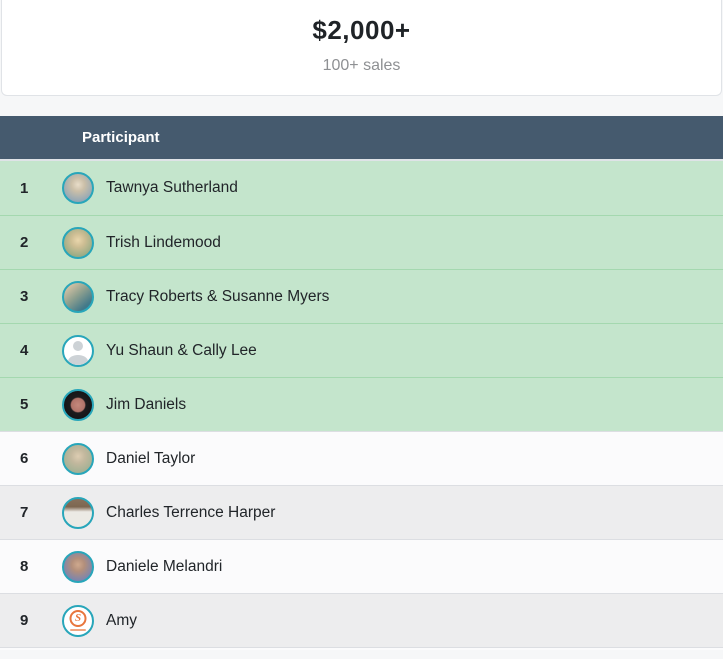 This screenshot has height=659, width=723. Describe the element at coordinates (24, 458) in the screenshot. I see `rank-cell: 6` at that location.